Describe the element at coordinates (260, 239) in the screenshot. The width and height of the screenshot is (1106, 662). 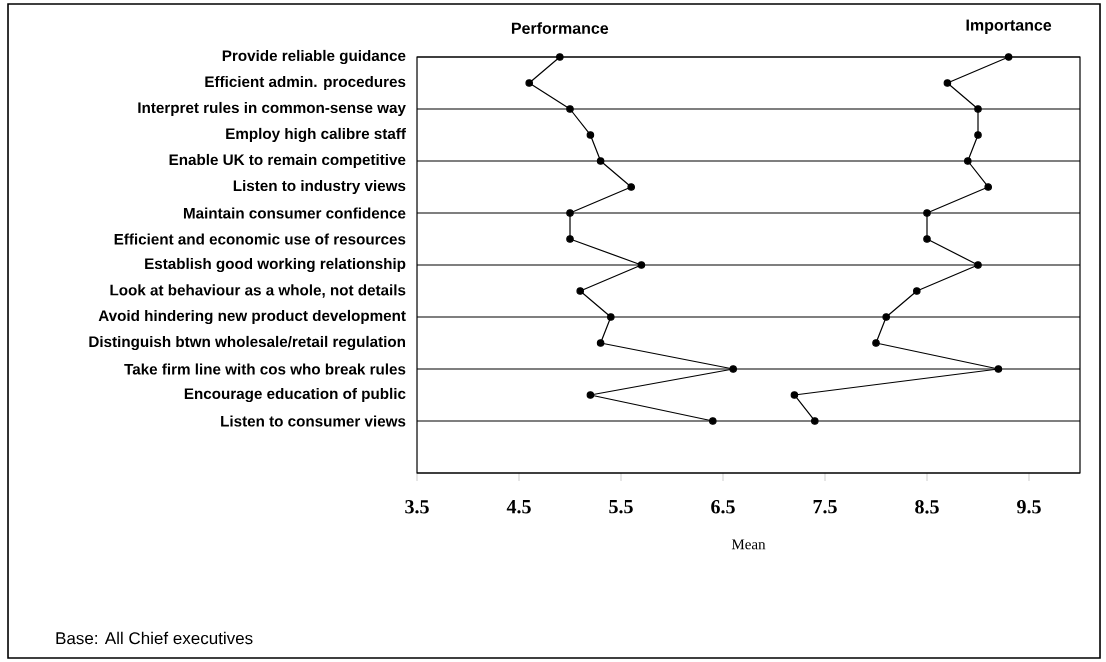
I see `y-tick-label: Efficient and economic use of resources` at that location.